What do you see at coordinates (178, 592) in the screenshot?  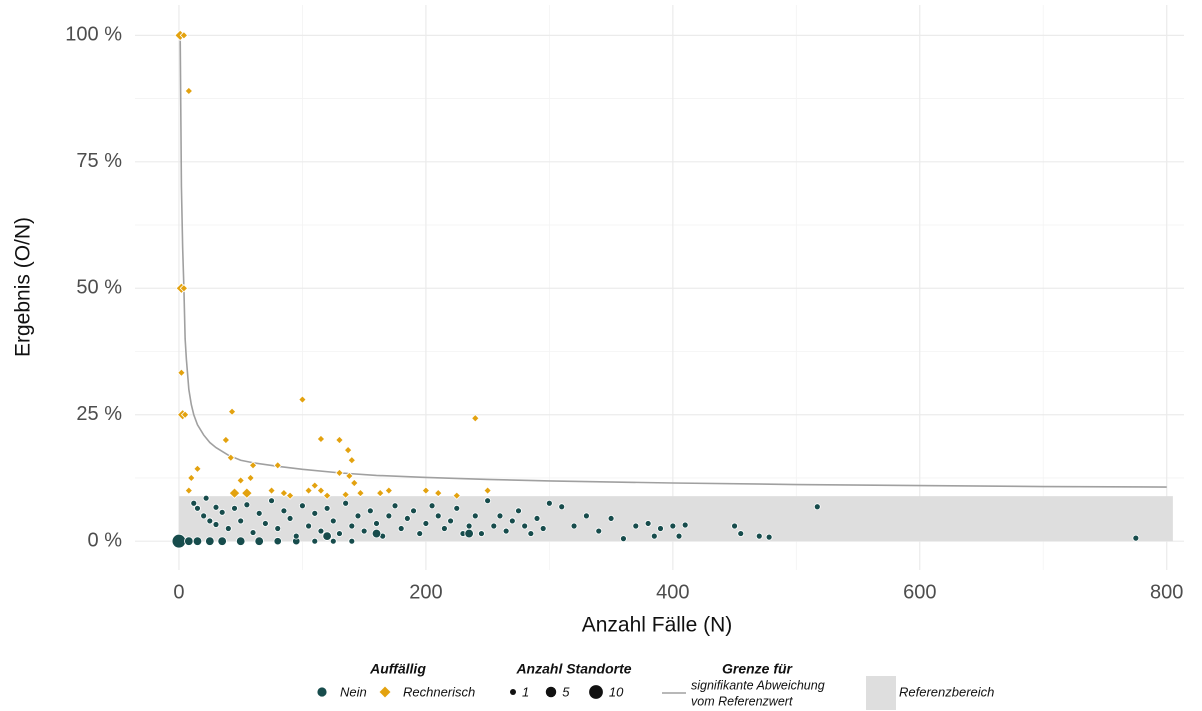 I see `x-tick-label: 0` at bounding box center [178, 592].